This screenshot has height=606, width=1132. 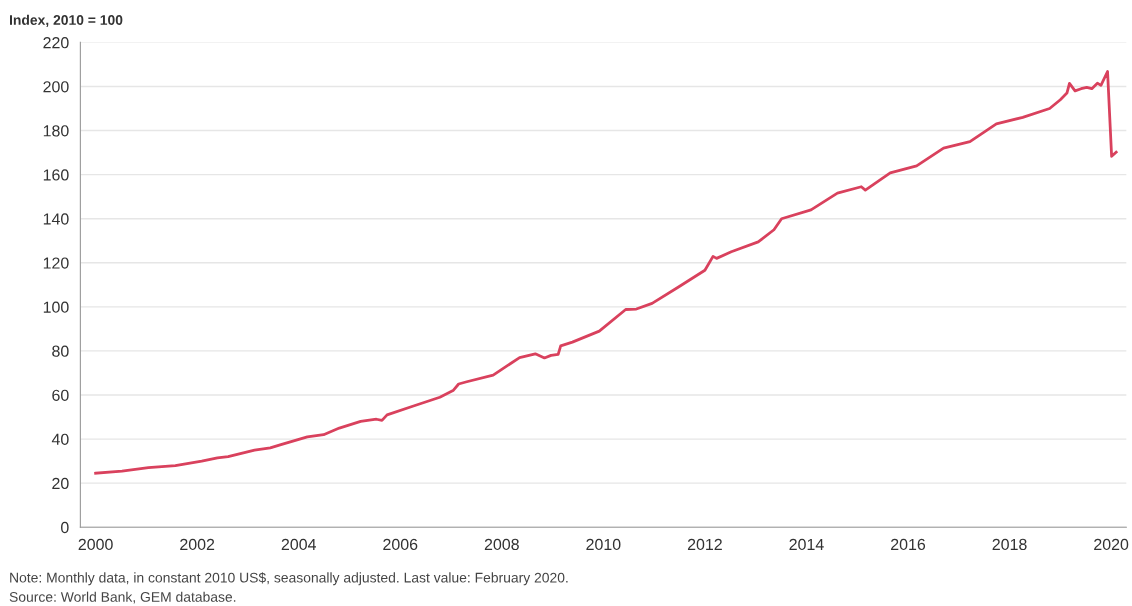 I want to click on y-axis-title: Index, 2010 = 100, so click(x=66, y=20).